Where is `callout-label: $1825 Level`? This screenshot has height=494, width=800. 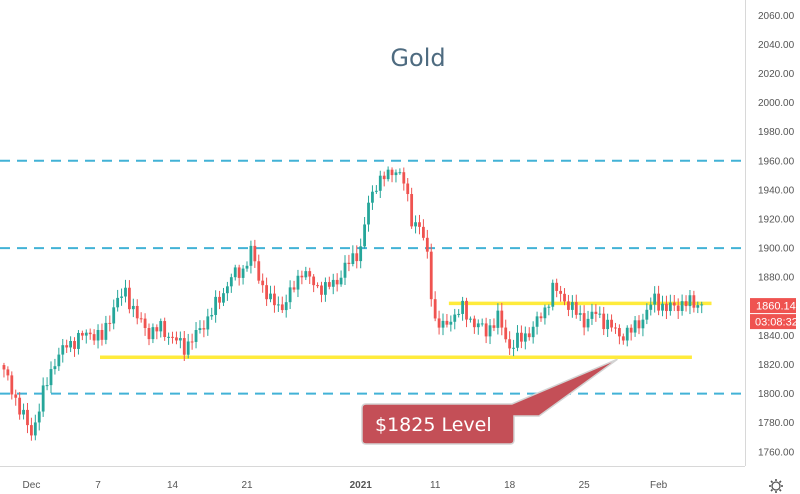
callout-label: $1825 Level is located at coordinates (433, 425).